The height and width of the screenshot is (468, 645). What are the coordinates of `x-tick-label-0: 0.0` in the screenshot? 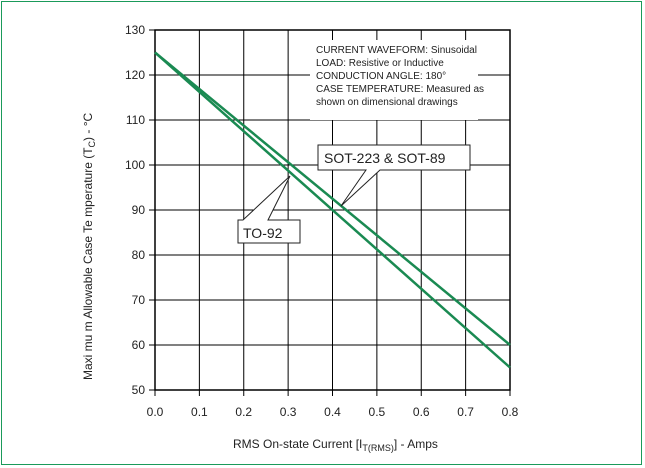 It's located at (155, 412).